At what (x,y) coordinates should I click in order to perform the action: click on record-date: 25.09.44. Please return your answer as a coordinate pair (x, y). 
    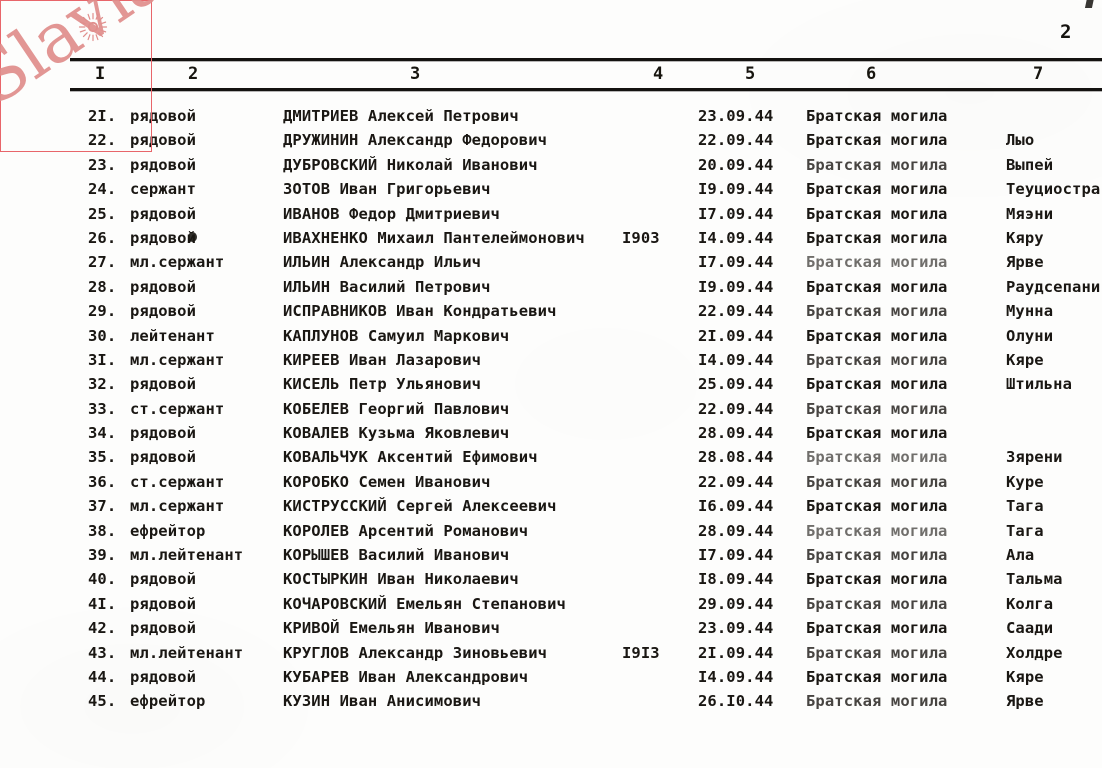
    Looking at the image, I should click on (736, 384).